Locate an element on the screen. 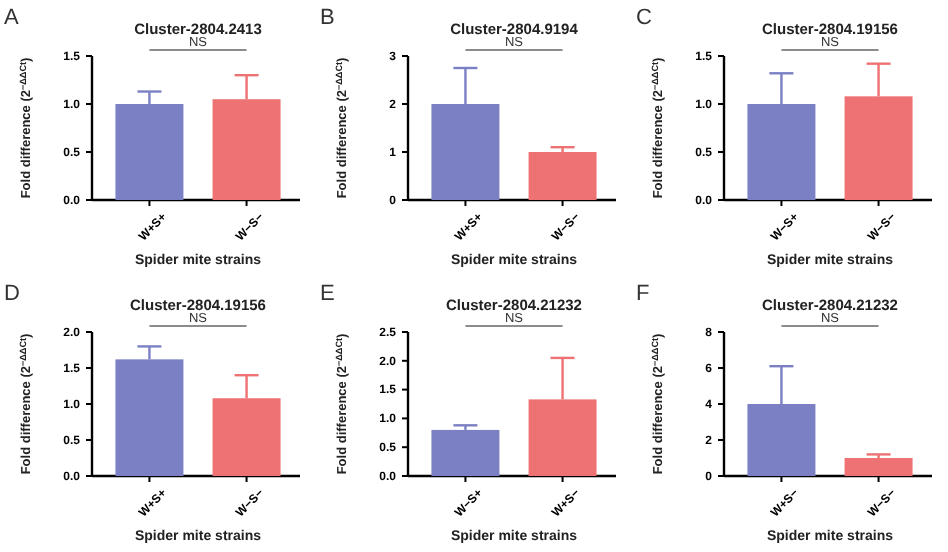 This screenshot has height=552, width=948. text: A is located at coordinates (12, 18).